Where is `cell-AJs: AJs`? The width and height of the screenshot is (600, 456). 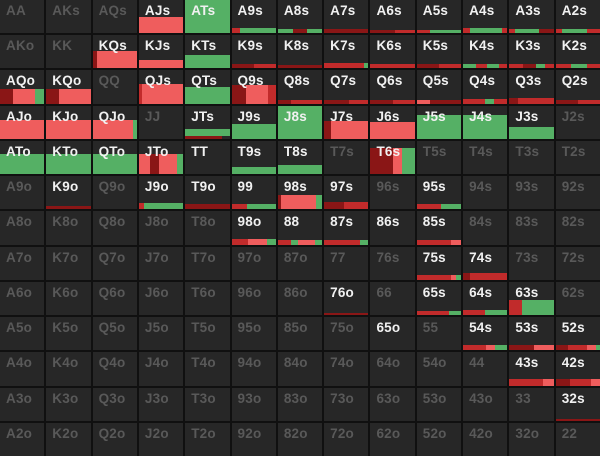 cell-AJs: AJs is located at coordinates (161, 17).